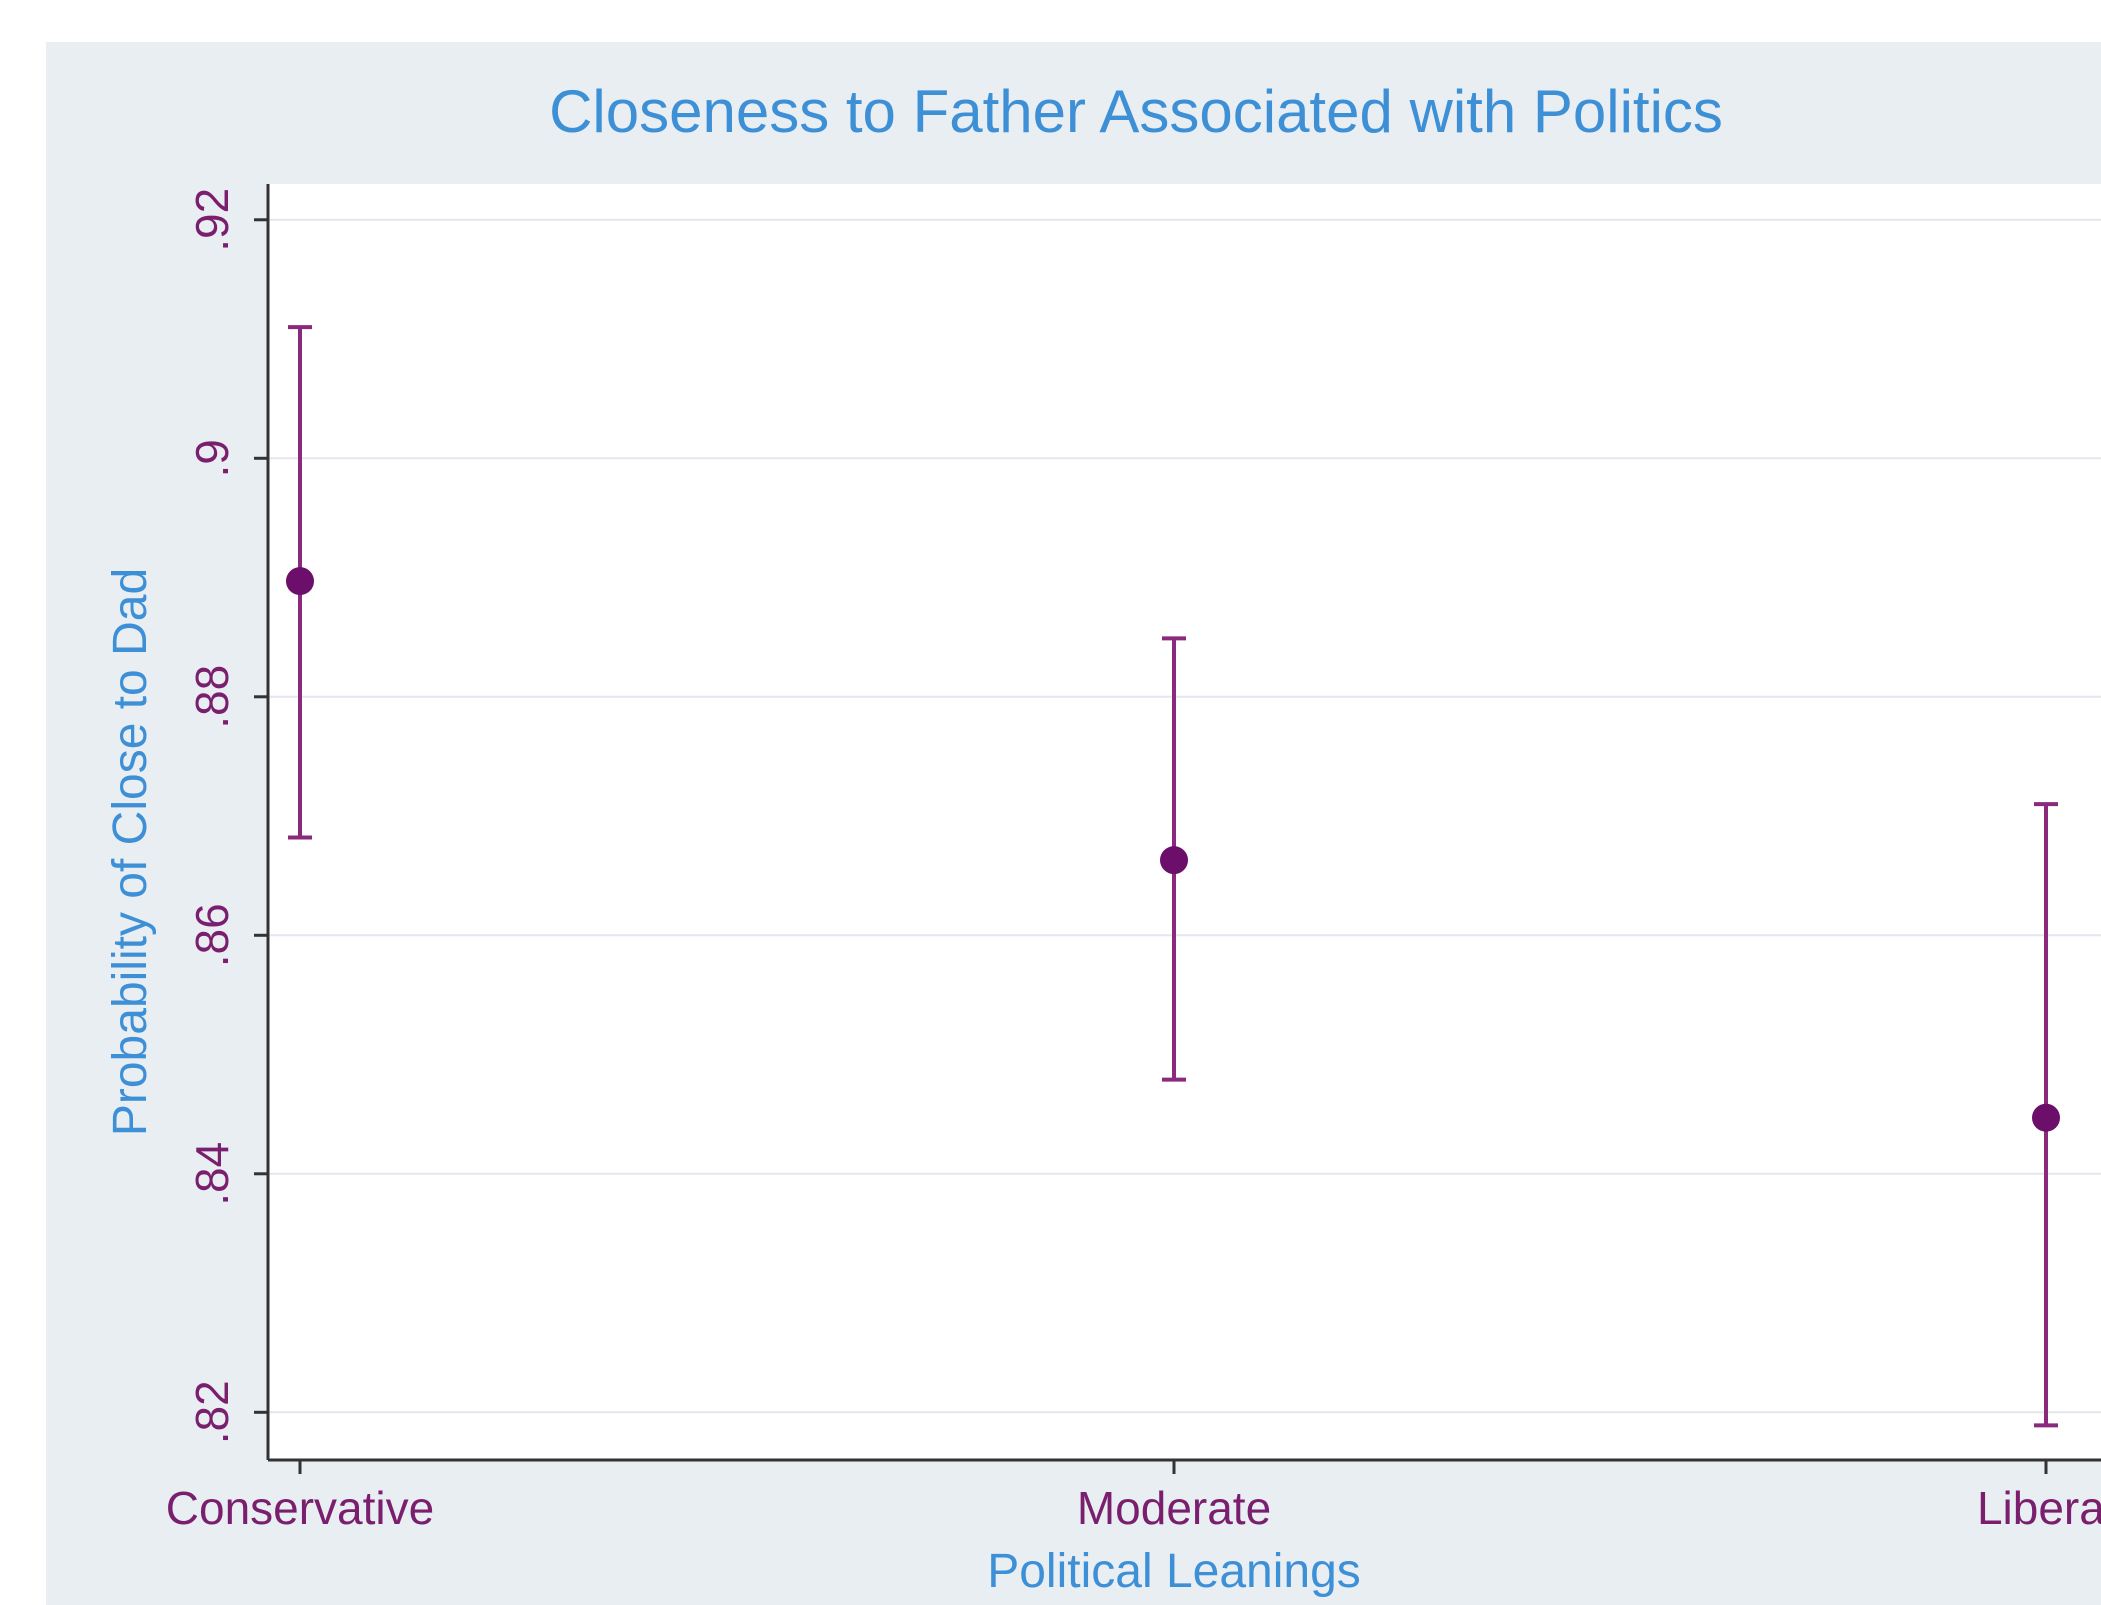 This screenshot has height=1605, width=2101. Describe the element at coordinates (212, 1174) in the screenshot. I see `y-tick-label: .84` at that location.